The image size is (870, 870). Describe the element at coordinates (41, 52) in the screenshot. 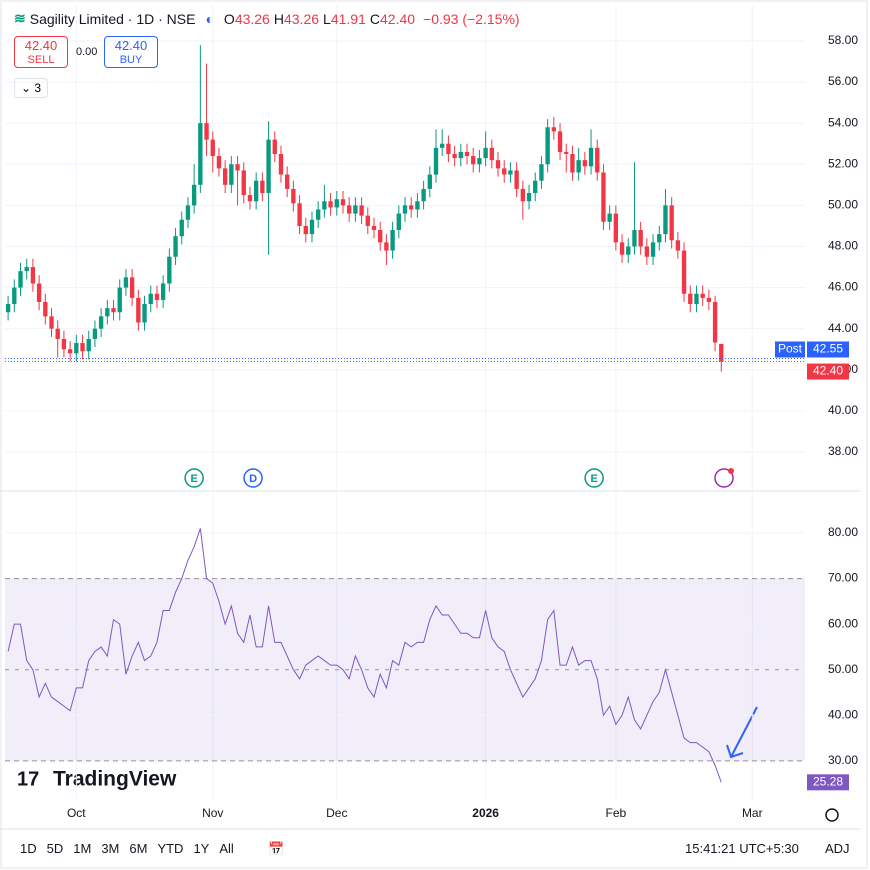

I see `sell-button: 42.40 SELL` at that location.